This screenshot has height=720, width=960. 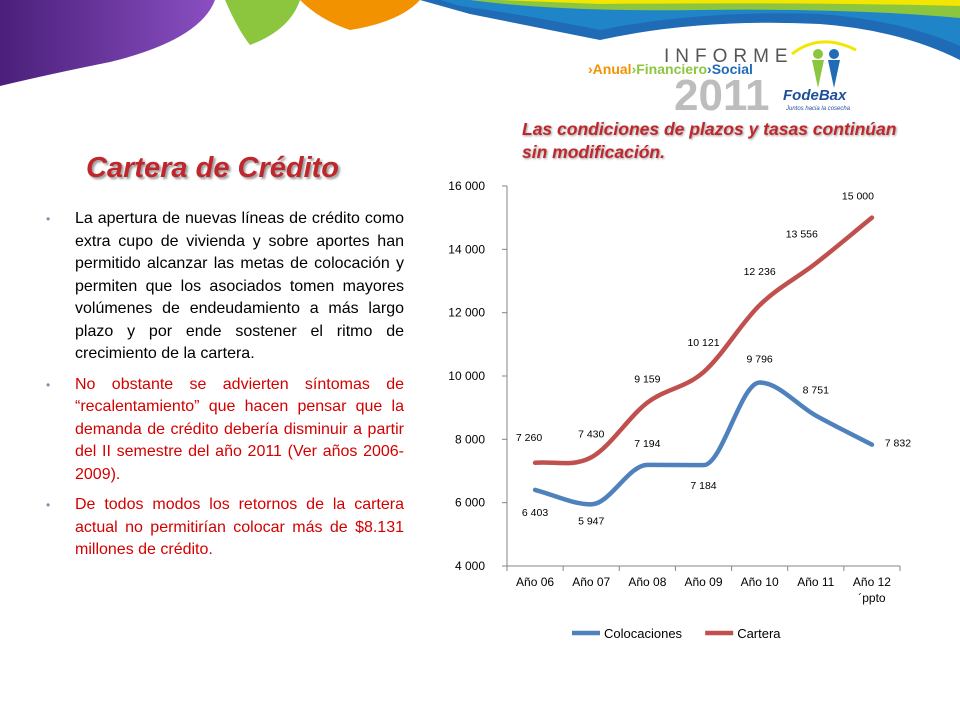 I want to click on fodebax-logo: FodeBax Juntos hacia la cosecha, so click(x=820, y=76).